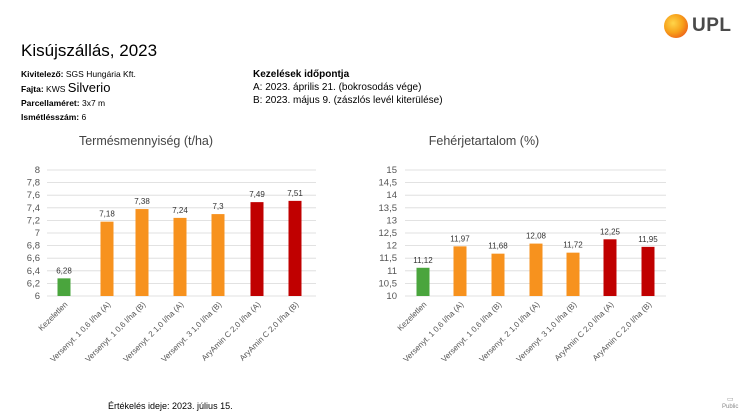 The image size is (750, 420). I want to click on protein-y-tick-label: 12, so click(391, 246).